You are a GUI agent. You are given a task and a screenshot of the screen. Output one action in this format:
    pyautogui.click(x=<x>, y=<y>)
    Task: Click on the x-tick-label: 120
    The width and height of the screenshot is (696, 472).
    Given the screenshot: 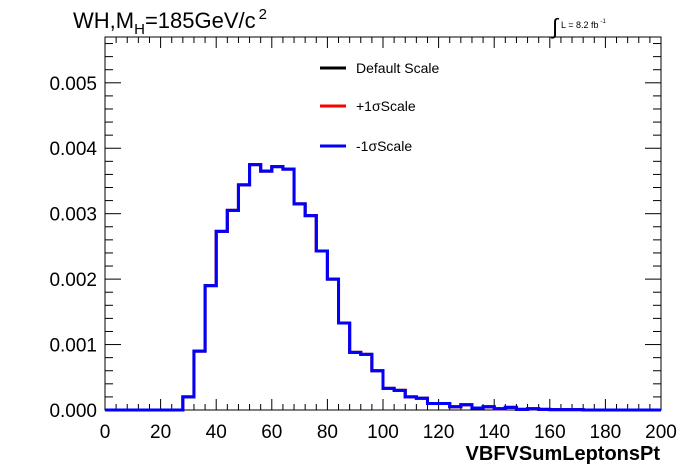 What is the action you would take?
    pyautogui.click(x=439, y=432)
    